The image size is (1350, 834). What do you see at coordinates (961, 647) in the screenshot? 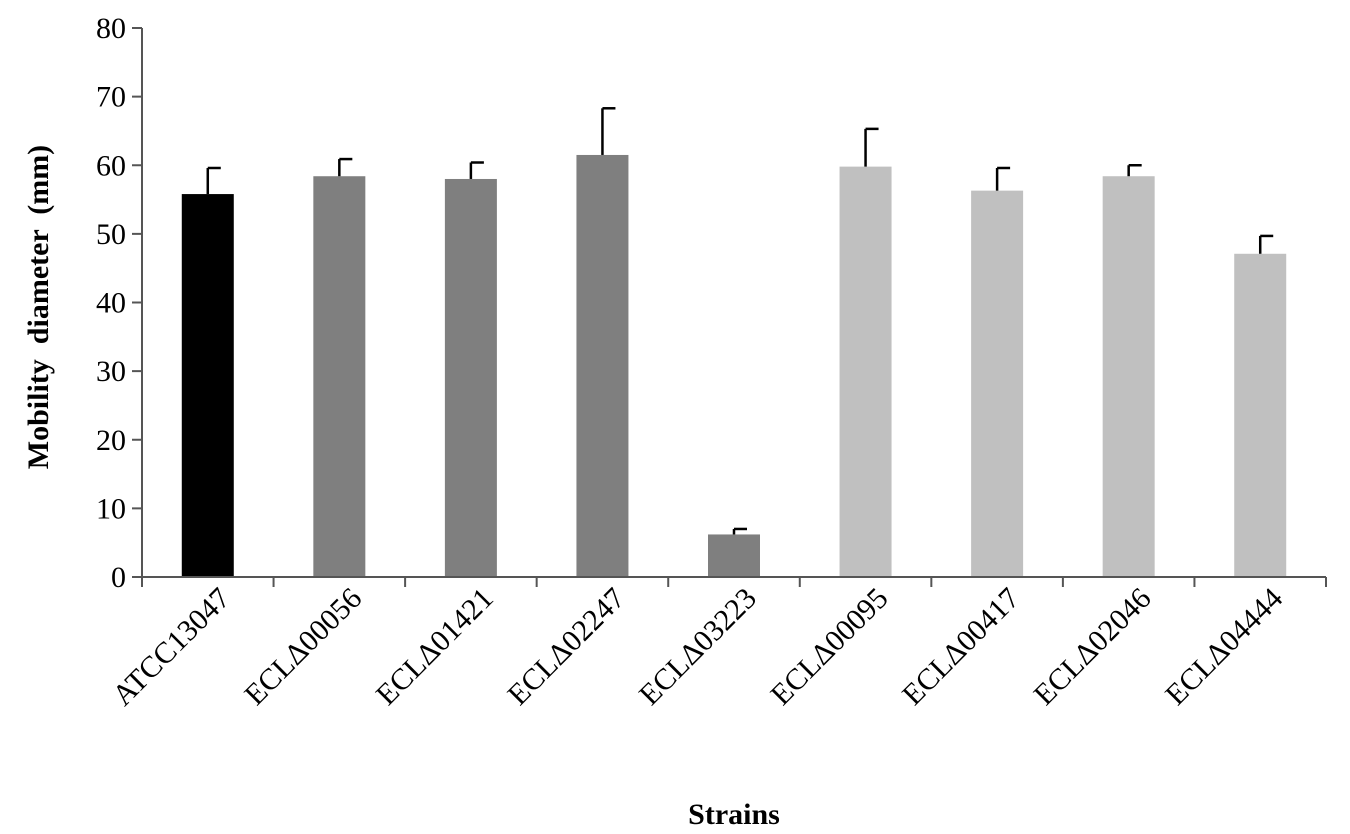
I see `x-tick-label: ECLΔ00417` at bounding box center [961, 647].